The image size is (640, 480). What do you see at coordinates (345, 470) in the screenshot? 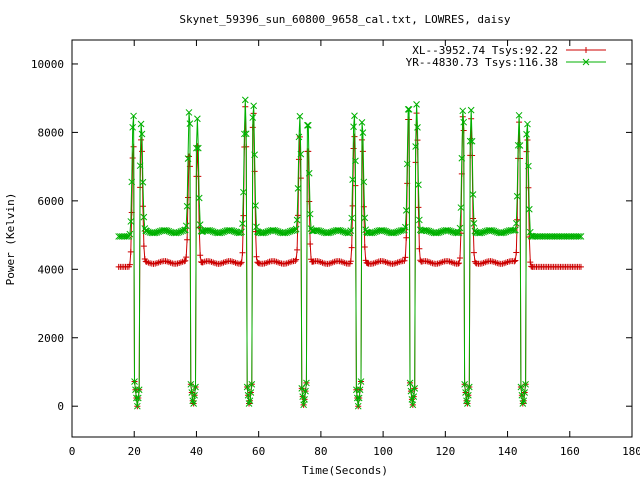
I see `x-axis-label: Time(Seconds)` at bounding box center [345, 470].